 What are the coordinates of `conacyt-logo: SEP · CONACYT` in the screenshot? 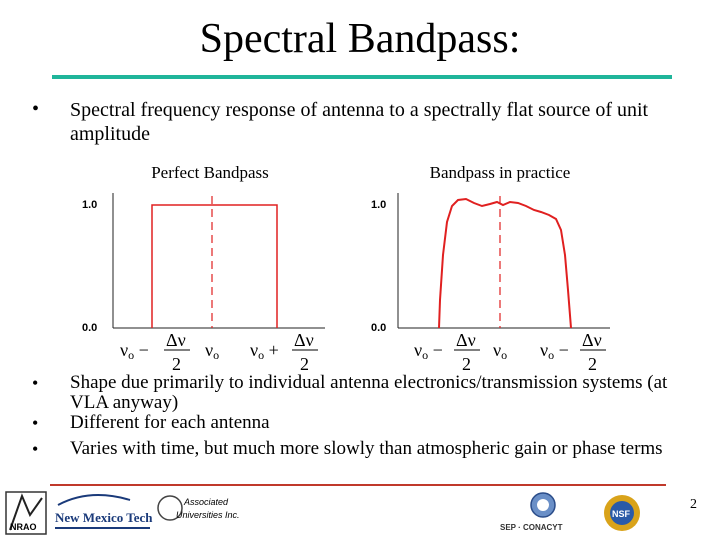 It's located at (531, 512).